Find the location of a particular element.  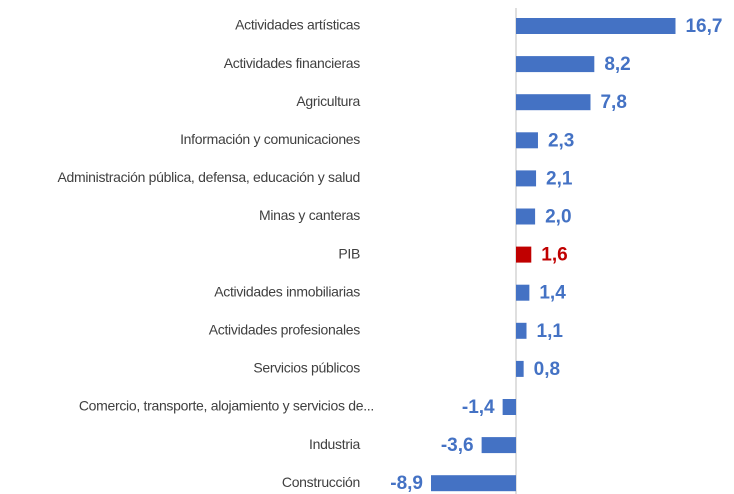

category-label: Servicios públicos is located at coordinates (306, 368).